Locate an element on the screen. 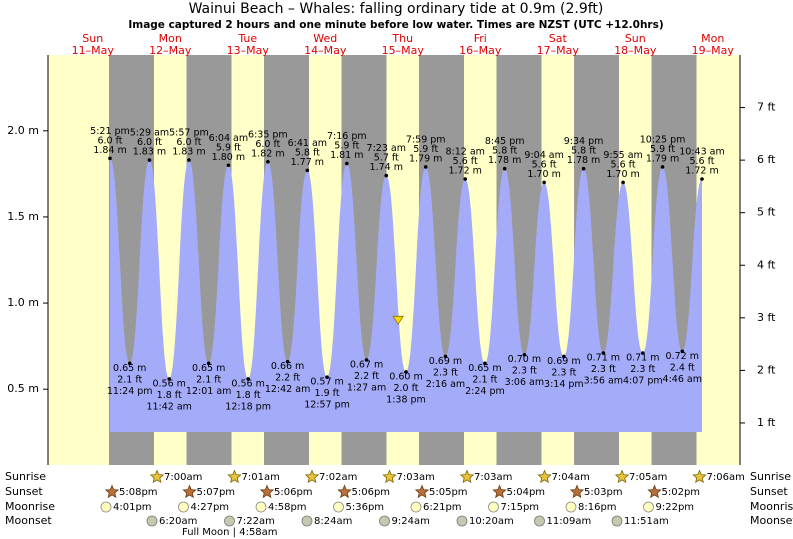 The image size is (793, 539). y-tick-label: 1.0 m is located at coordinates (23, 302).